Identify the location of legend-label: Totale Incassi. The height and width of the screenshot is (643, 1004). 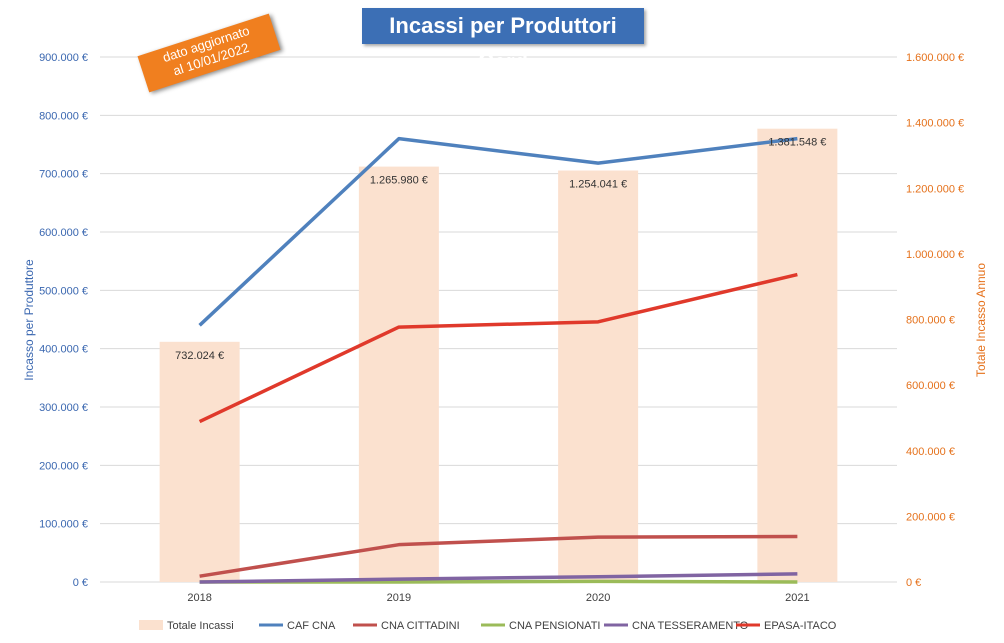
(200, 626).